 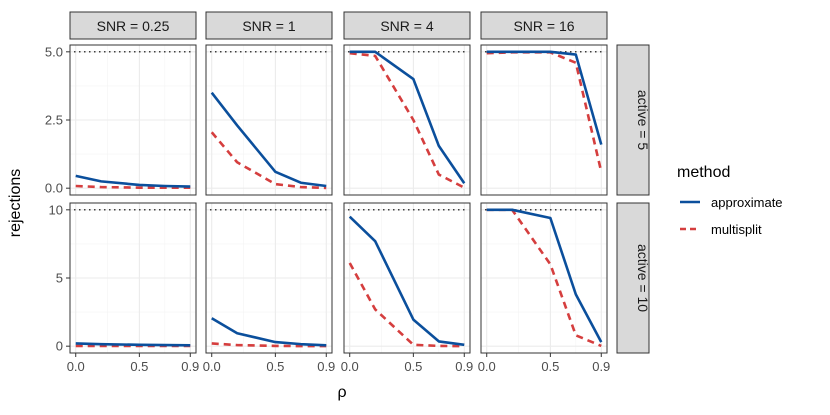 I want to click on facet-label-col-0: SNR = 0.25, so click(x=133, y=26).